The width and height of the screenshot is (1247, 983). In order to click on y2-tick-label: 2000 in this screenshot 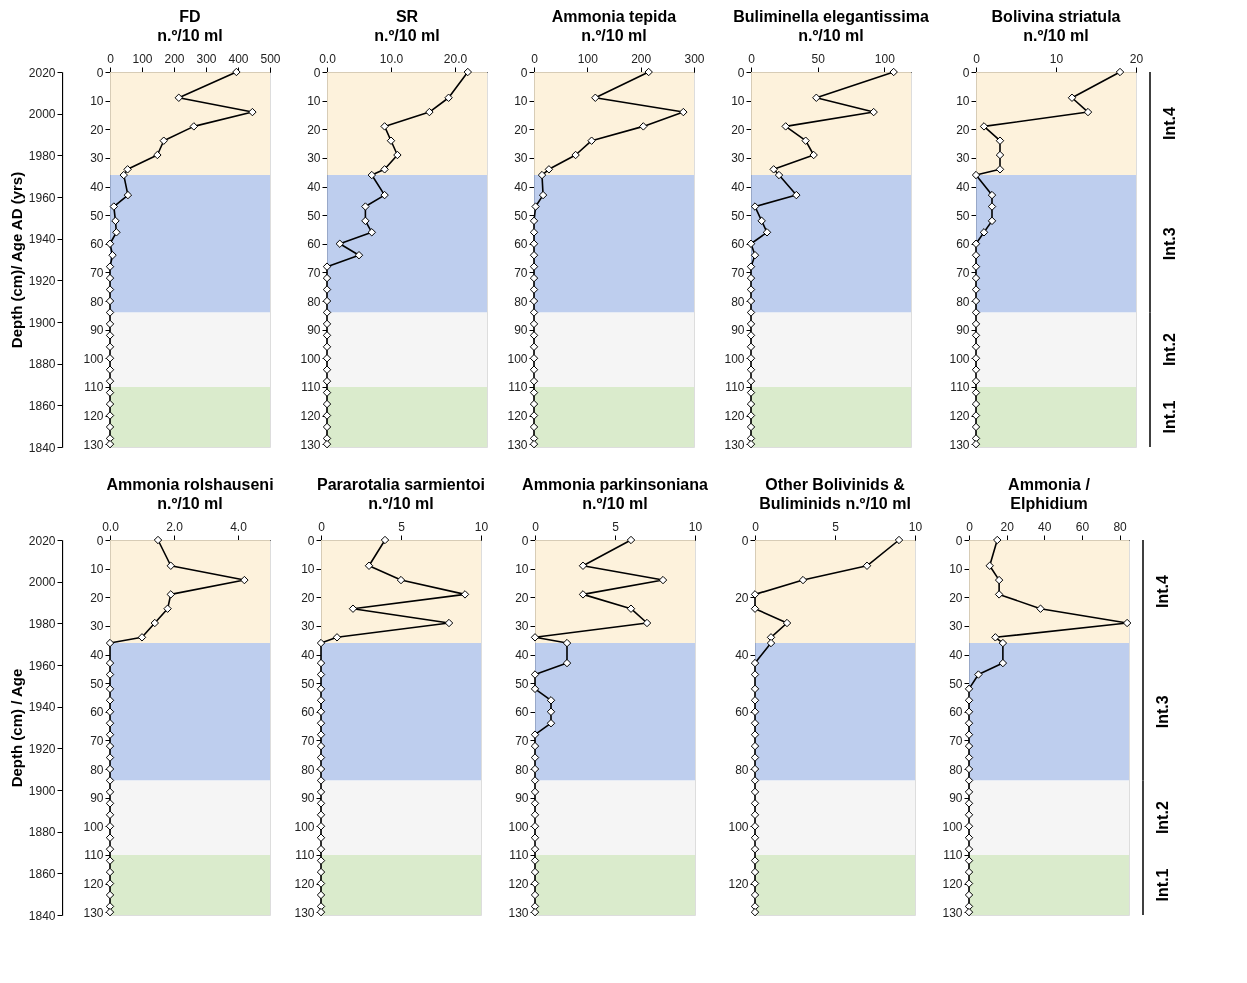, I will do `click(42, 582)`.